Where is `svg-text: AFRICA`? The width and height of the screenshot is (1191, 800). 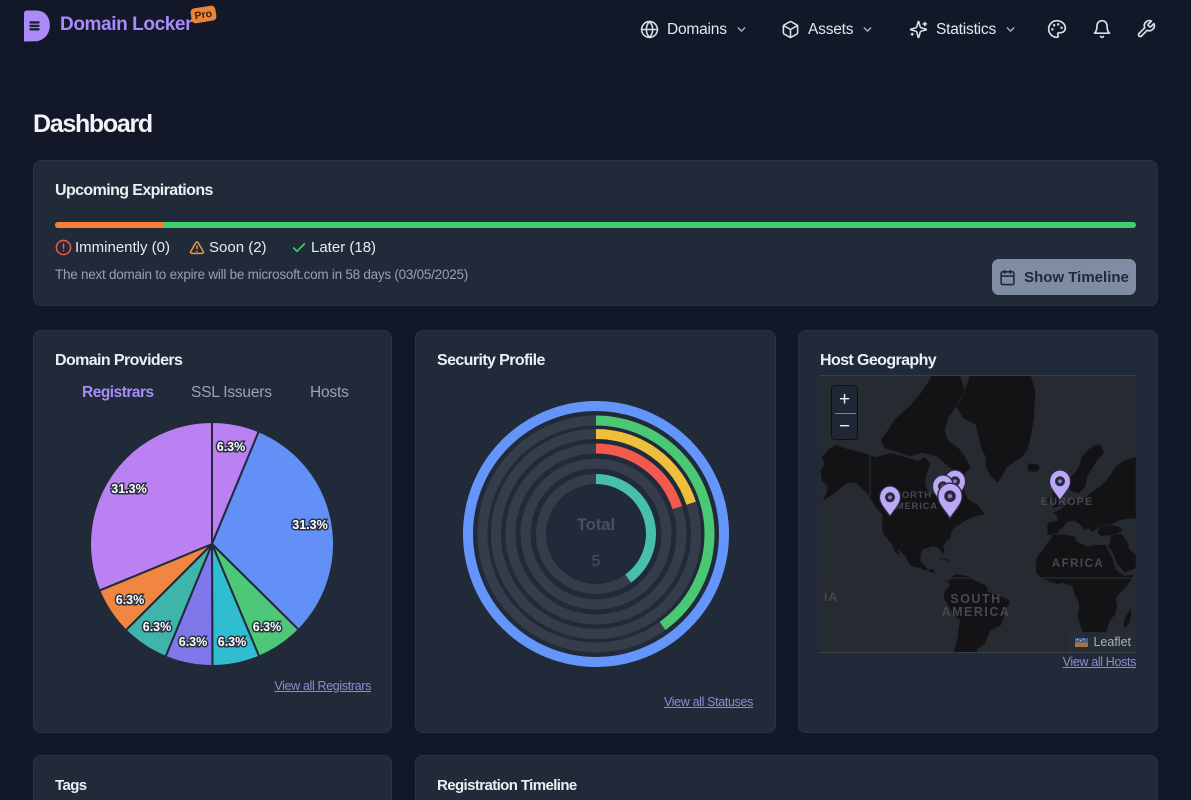
svg-text: AFRICA is located at coordinates (1078, 564).